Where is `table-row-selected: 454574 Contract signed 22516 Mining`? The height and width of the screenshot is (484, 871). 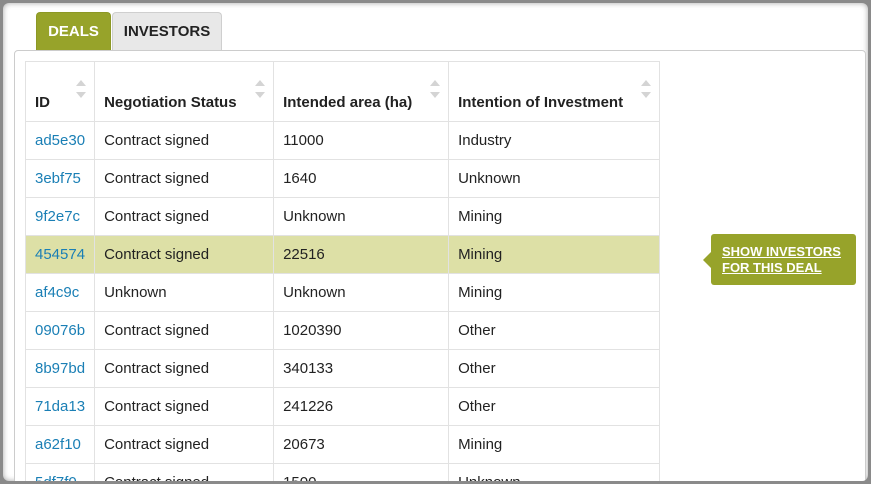 table-row-selected: 454574 Contract signed 22516 Mining is located at coordinates (342, 254).